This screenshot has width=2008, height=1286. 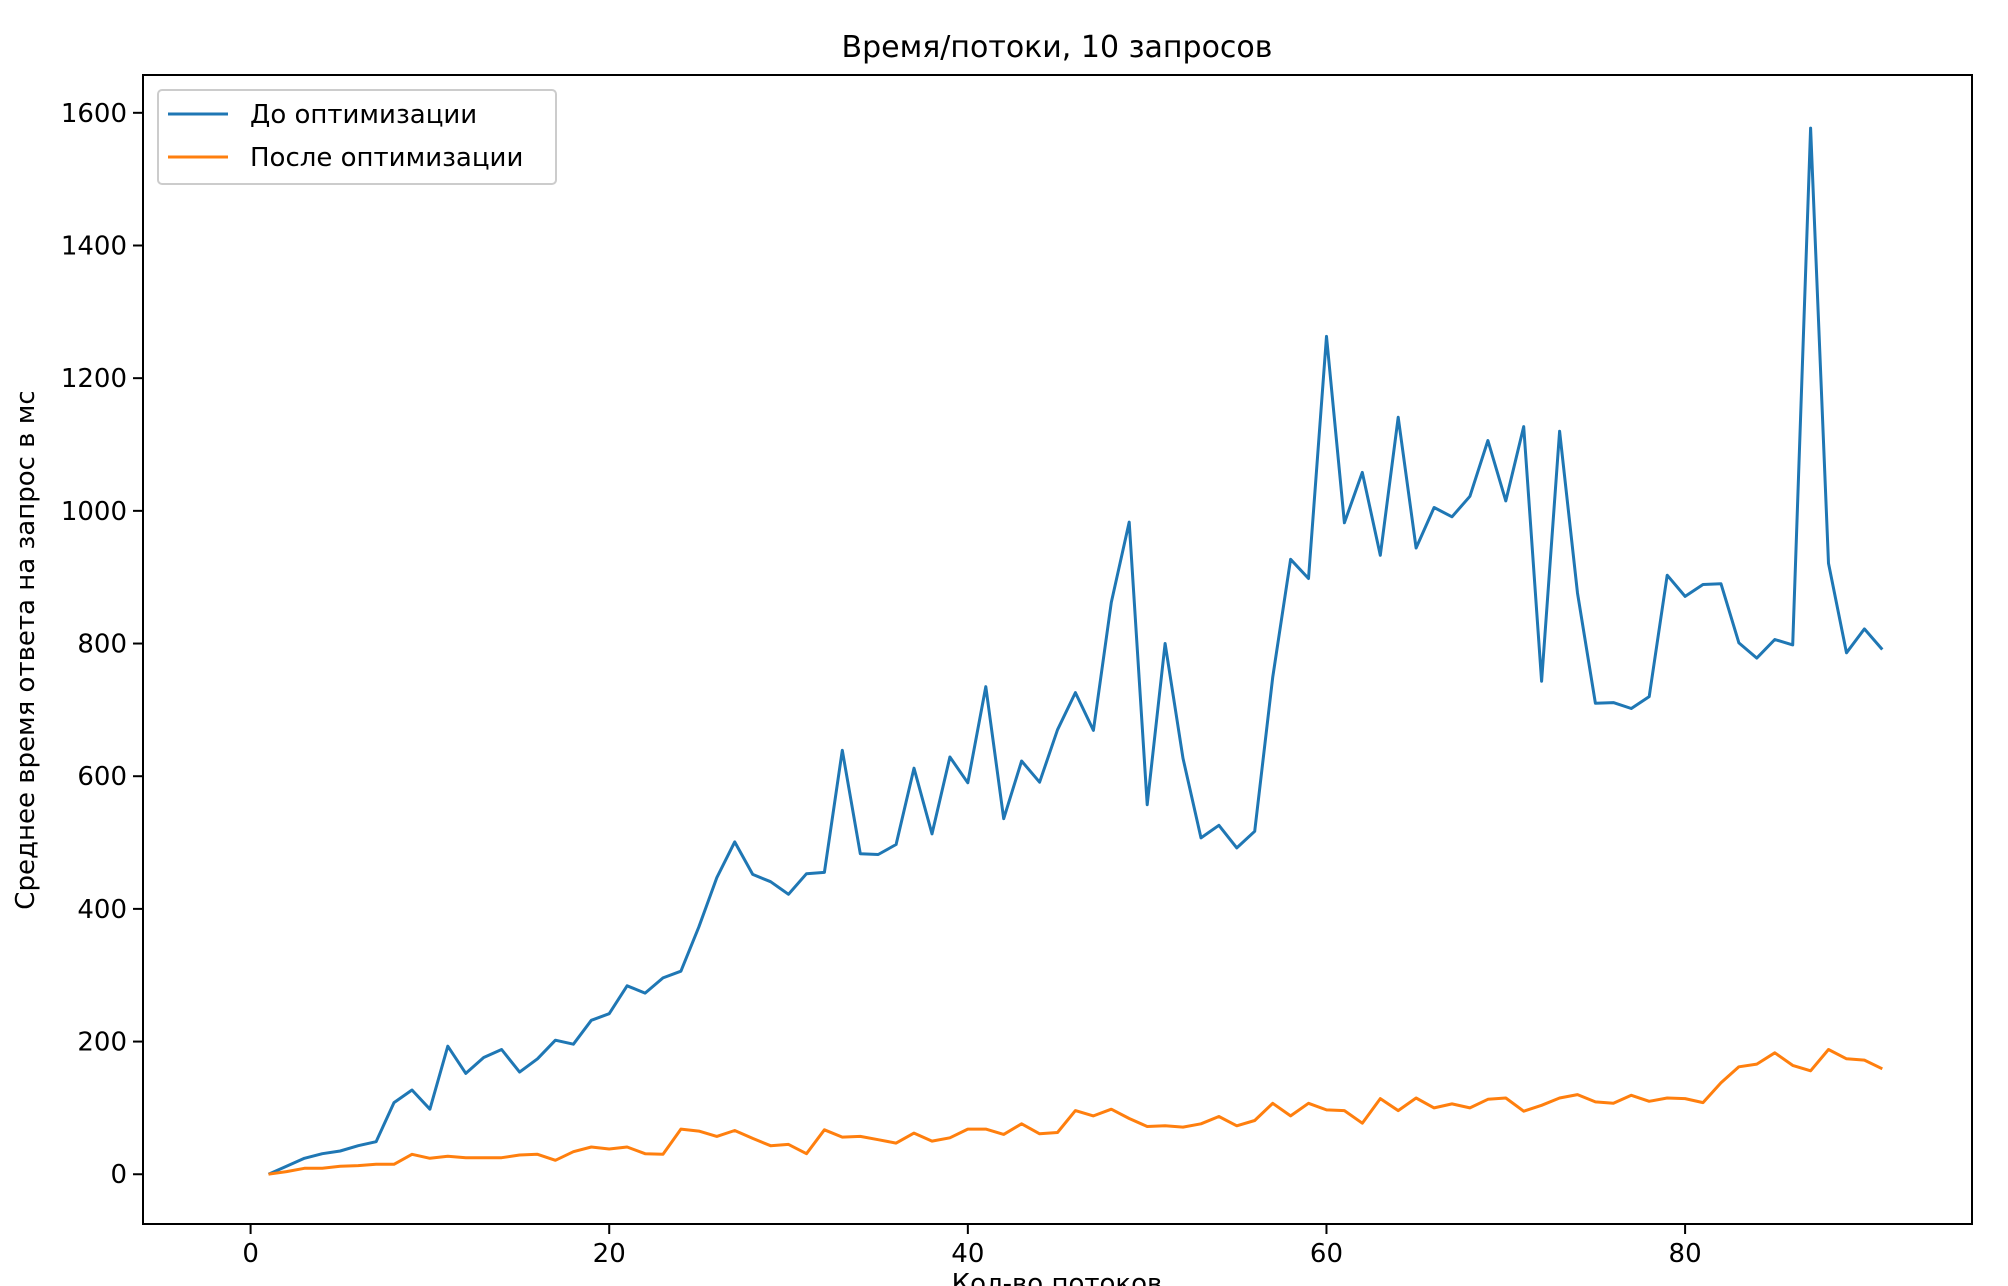 What do you see at coordinates (102, 910) in the screenshot?
I see `y-tick-label: 400` at bounding box center [102, 910].